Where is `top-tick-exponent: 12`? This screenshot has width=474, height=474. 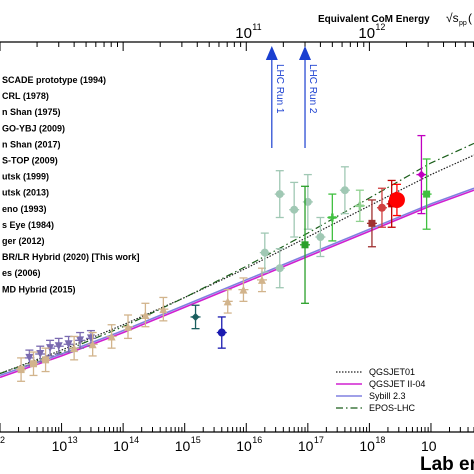
top-tick-exponent: 12 is located at coordinates (380, 27).